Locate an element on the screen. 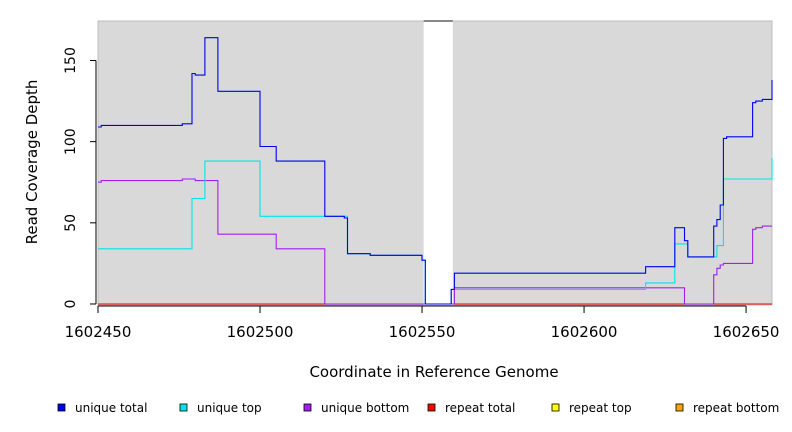  x-tick-label: 1602650 is located at coordinates (746, 332).